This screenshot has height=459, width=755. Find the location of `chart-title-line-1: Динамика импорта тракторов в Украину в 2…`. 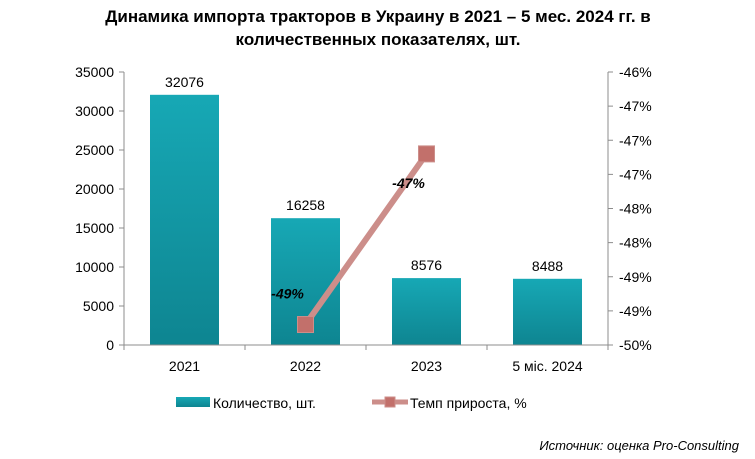

chart-title-line-1: Динамика импорта тракторов в Украину в 2… is located at coordinates (377, 16).